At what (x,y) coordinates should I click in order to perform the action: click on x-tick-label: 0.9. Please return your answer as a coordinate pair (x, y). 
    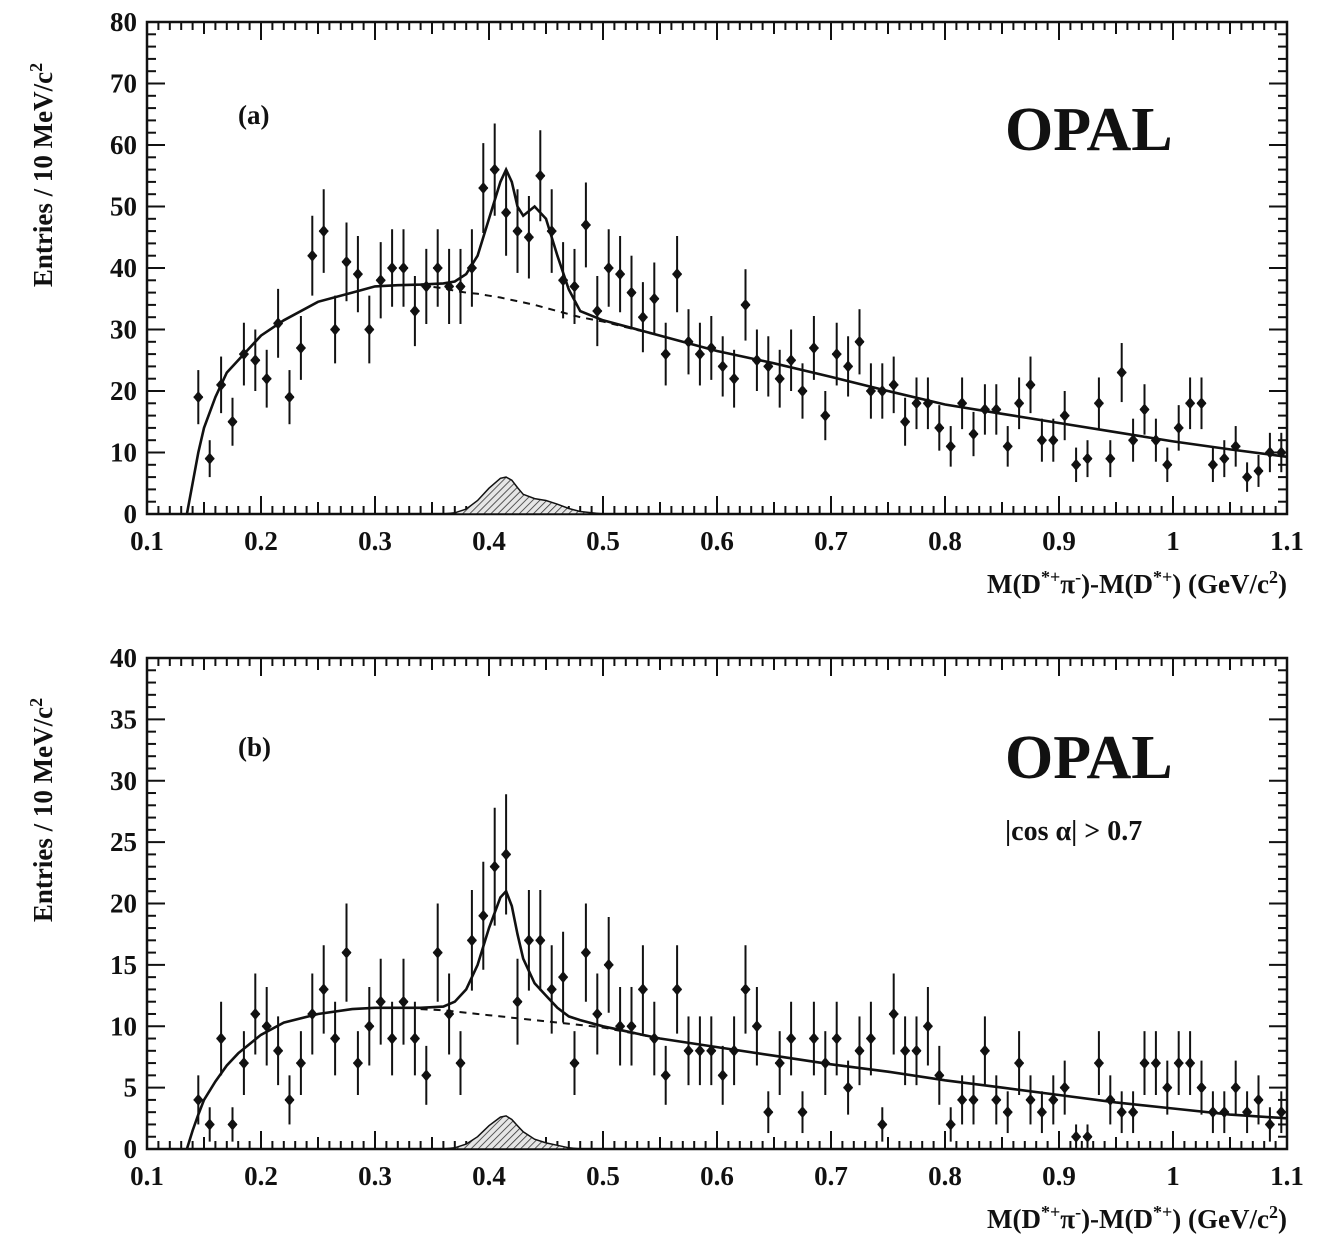
    Looking at the image, I should click on (1059, 1176).